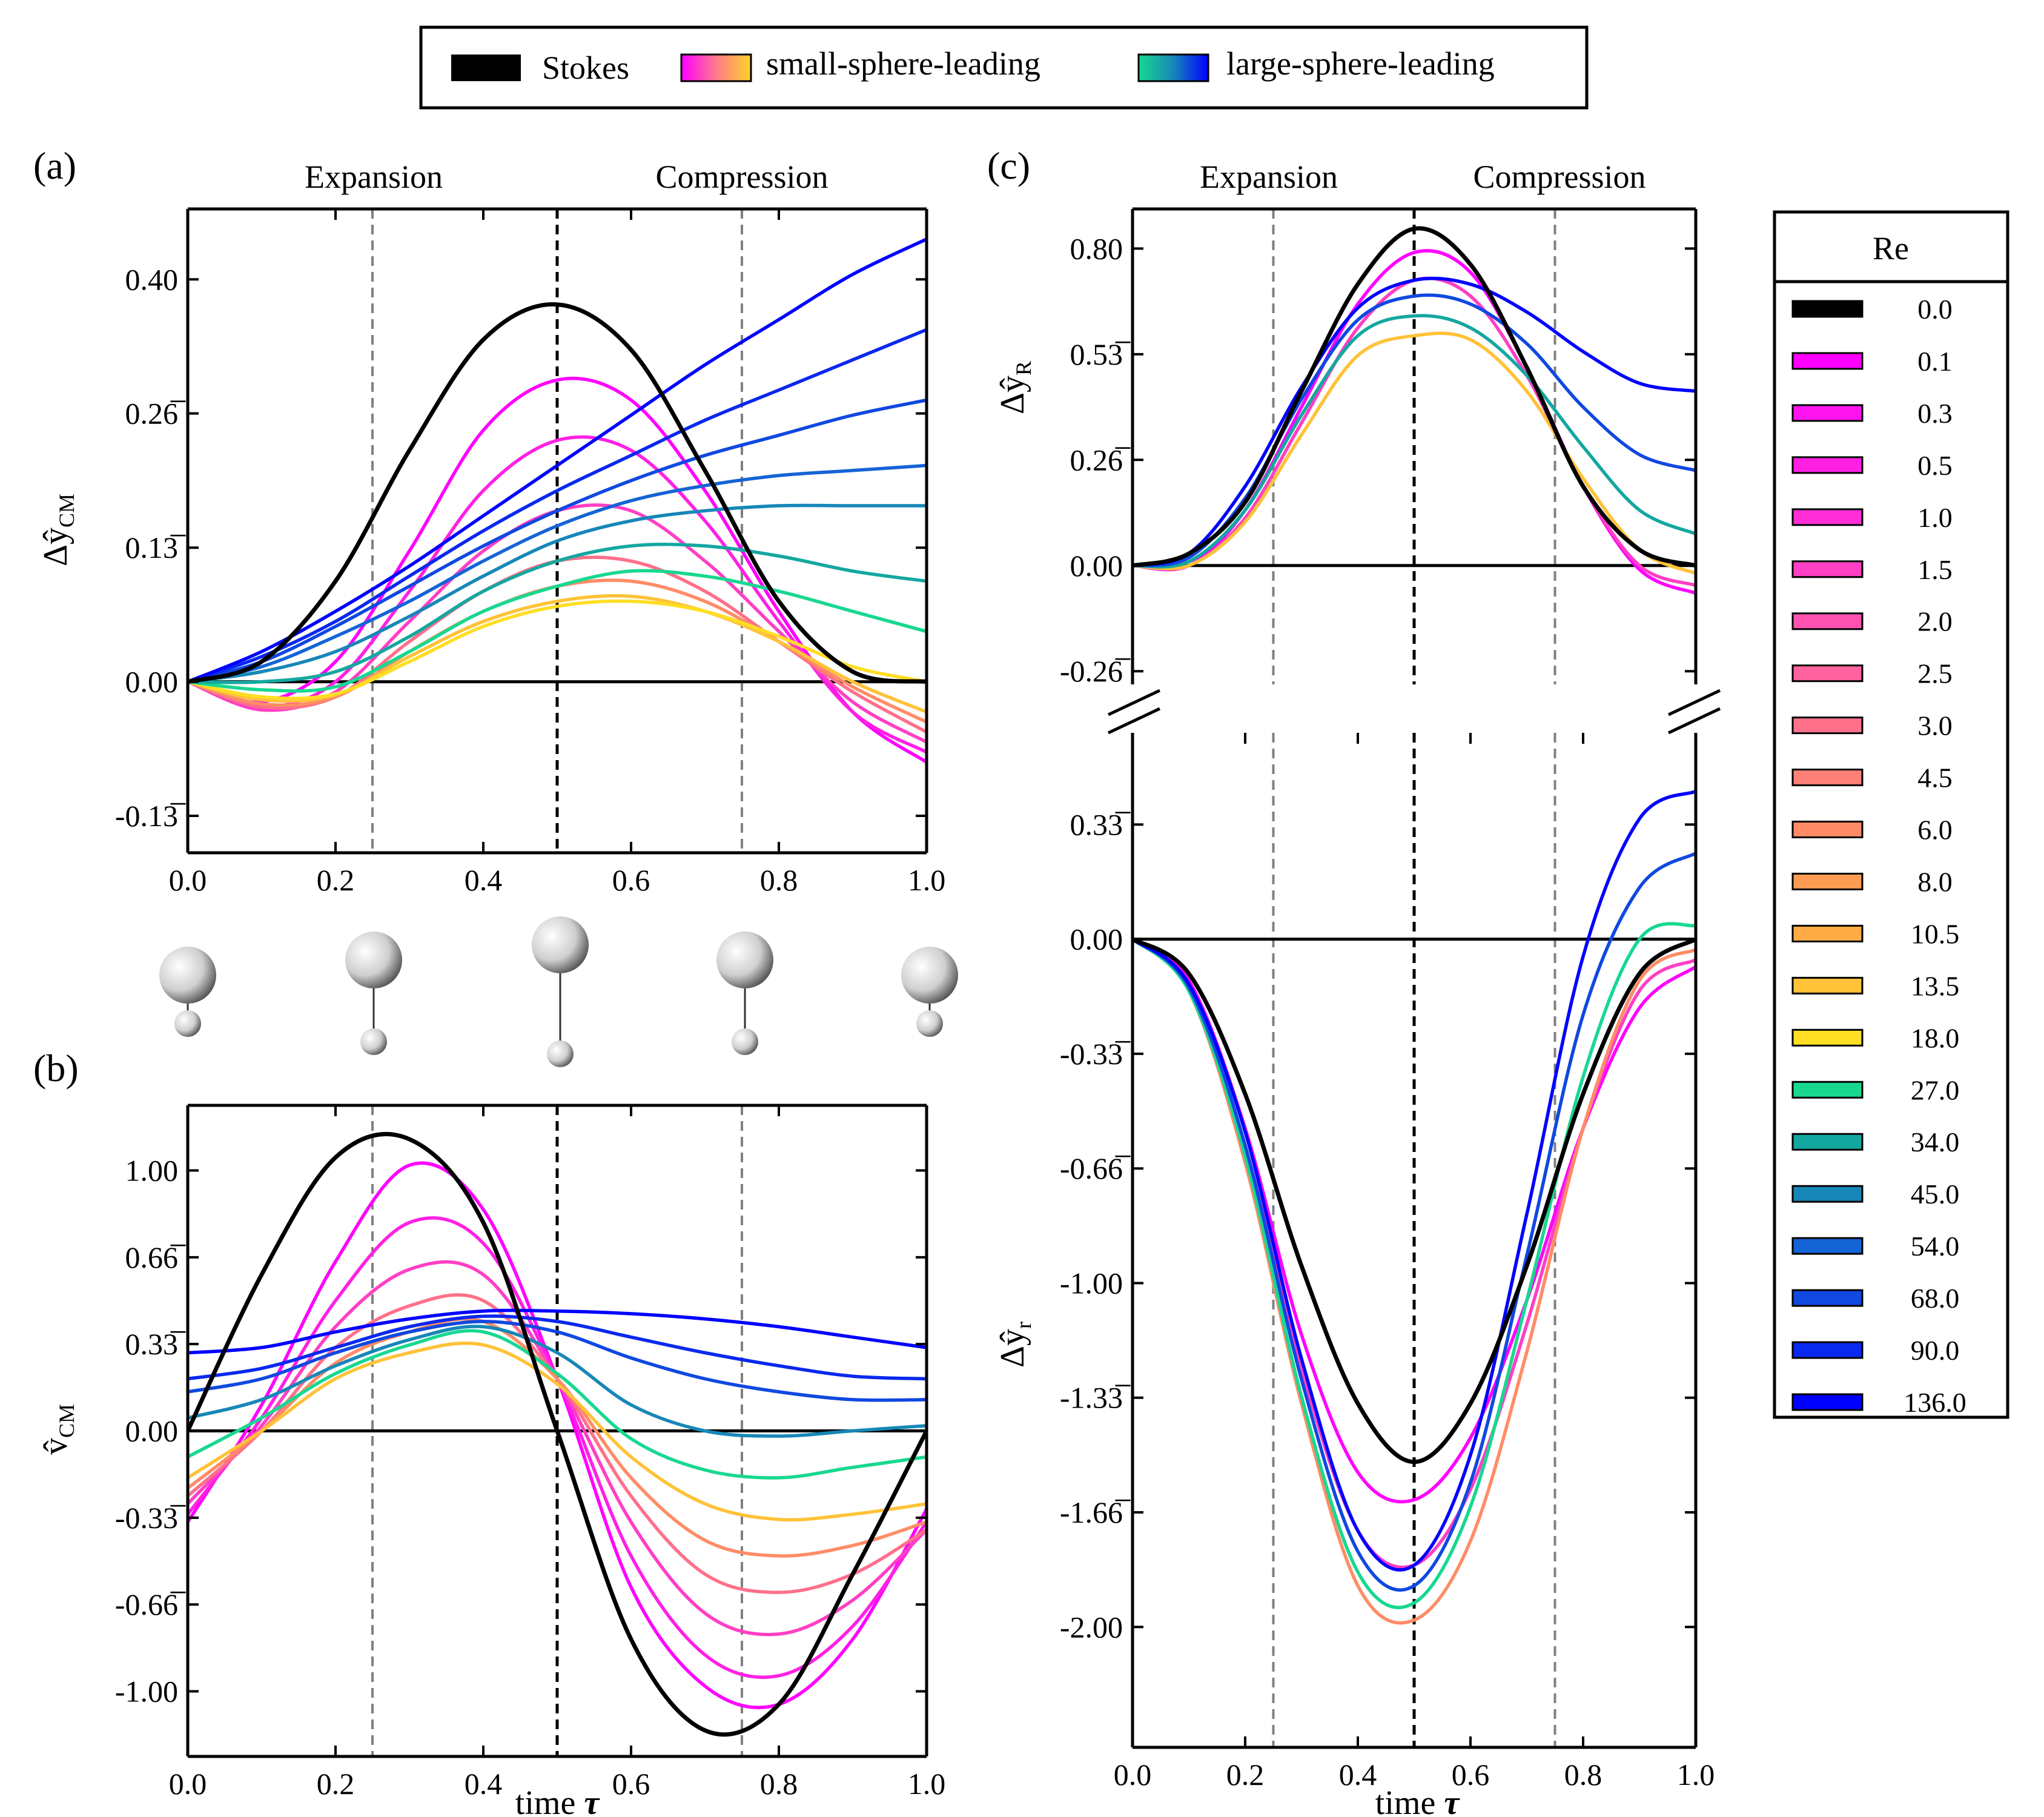 This screenshot has width=2044, height=1817. I want to click on legend-small-label: small-sphere-leading, so click(903, 64).